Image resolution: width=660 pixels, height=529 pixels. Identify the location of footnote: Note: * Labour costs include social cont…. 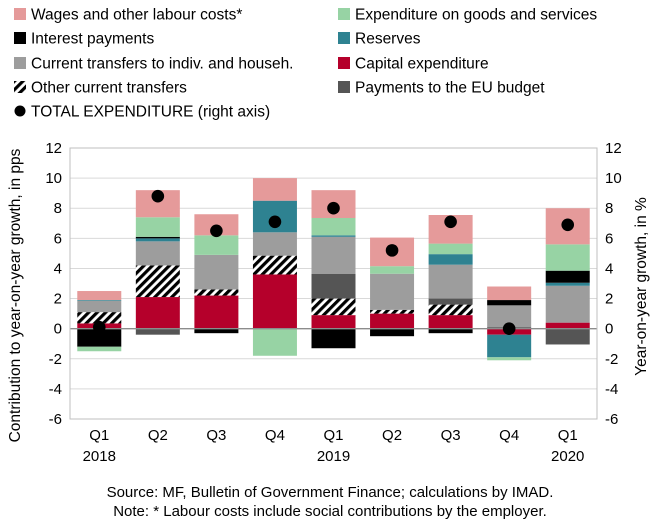
(330, 511).